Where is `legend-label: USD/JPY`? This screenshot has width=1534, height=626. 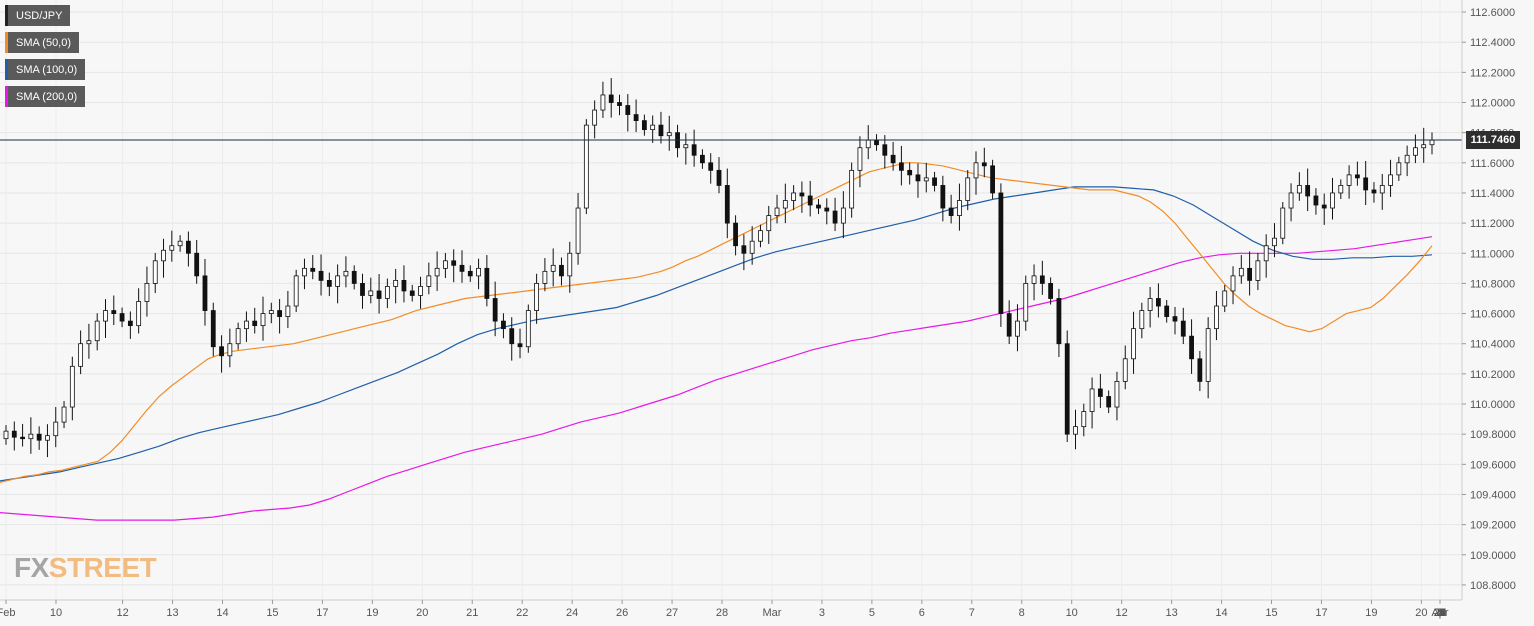
legend-label: USD/JPY is located at coordinates (39, 15).